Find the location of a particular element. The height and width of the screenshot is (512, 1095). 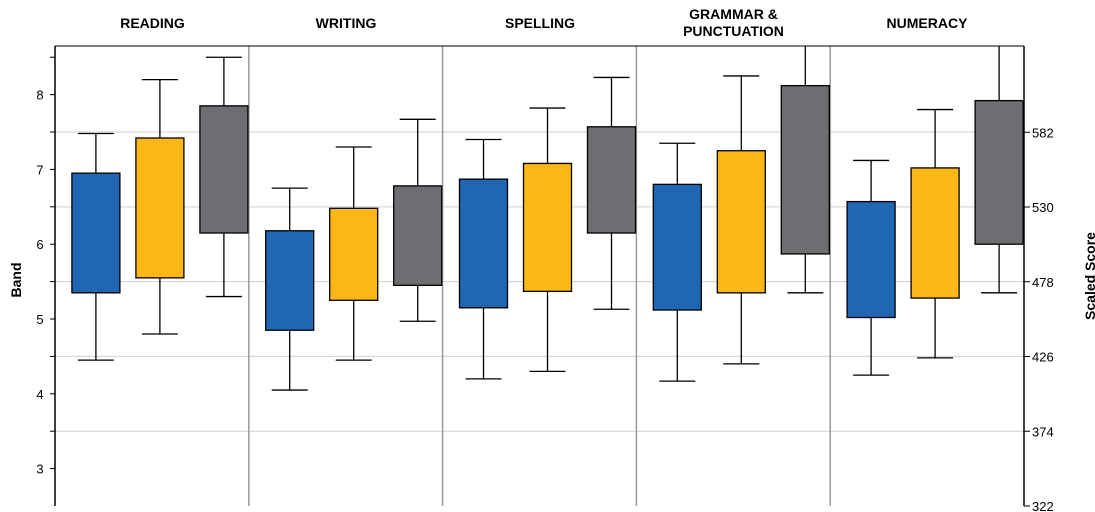

domain-header-numeracy: NUMERACY is located at coordinates (927, 23).